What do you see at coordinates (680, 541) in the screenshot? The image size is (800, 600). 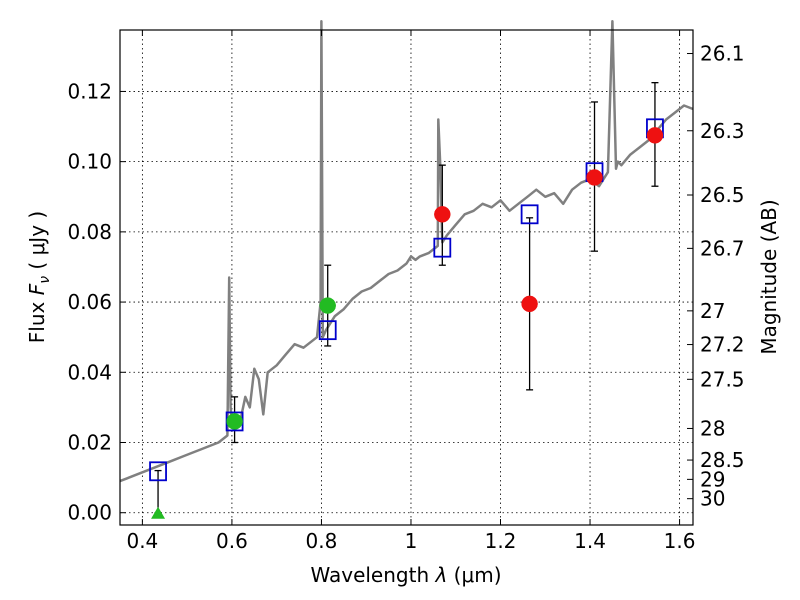 I see `x-tick-label-6: 1.6` at bounding box center [680, 541].